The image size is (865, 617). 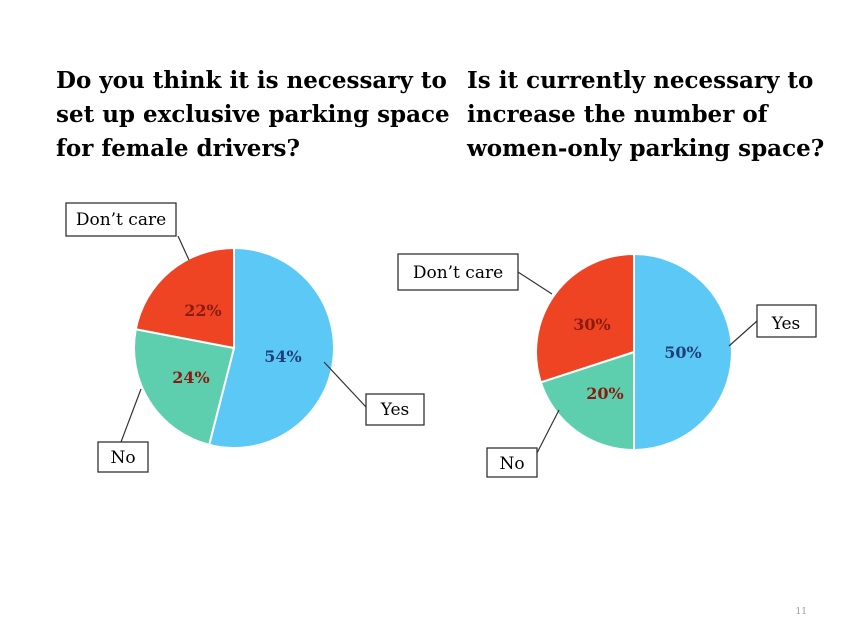 I want to click on slice-value-label: 20%, so click(x=604, y=393).